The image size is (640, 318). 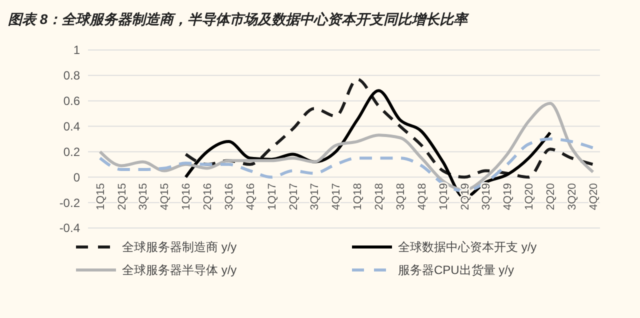 What do you see at coordinates (530, 196) in the screenshot?
I see `x-tick-label: 1Q20` at bounding box center [530, 196].